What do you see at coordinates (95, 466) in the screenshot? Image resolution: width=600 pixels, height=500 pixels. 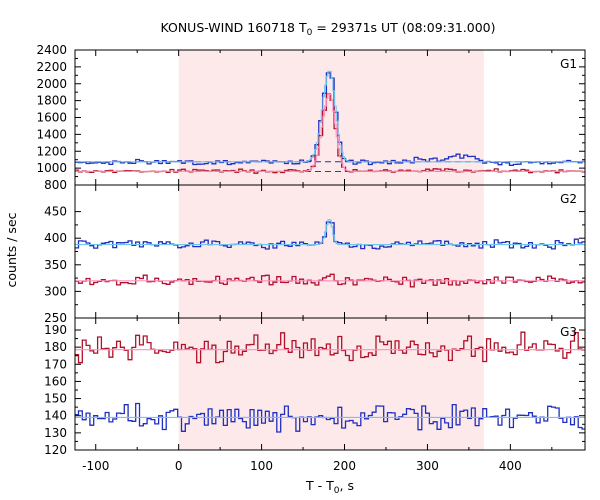 I see `x-tick-label: -100` at bounding box center [95, 466].